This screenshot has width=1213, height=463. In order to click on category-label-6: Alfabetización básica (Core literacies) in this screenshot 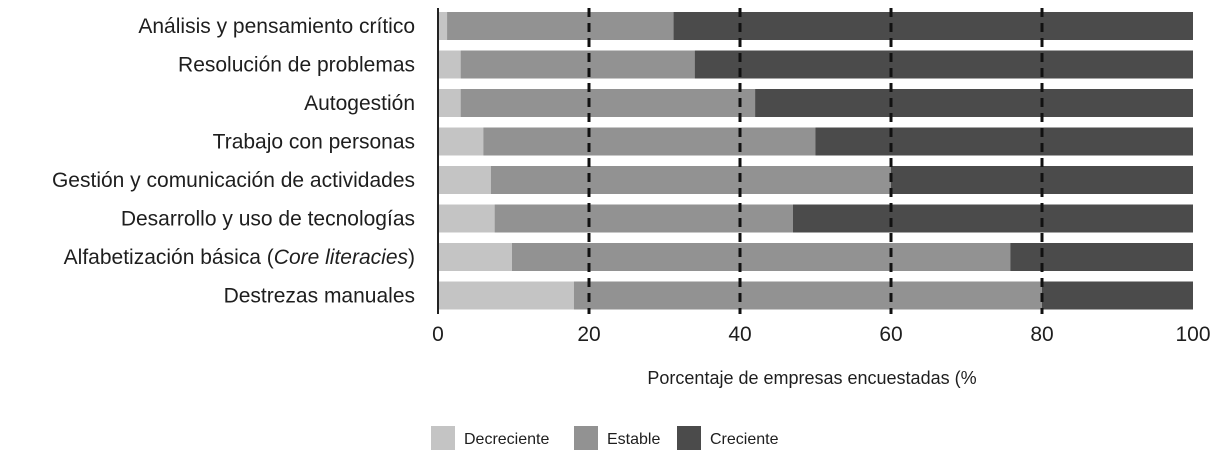, I will do `click(239, 257)`.